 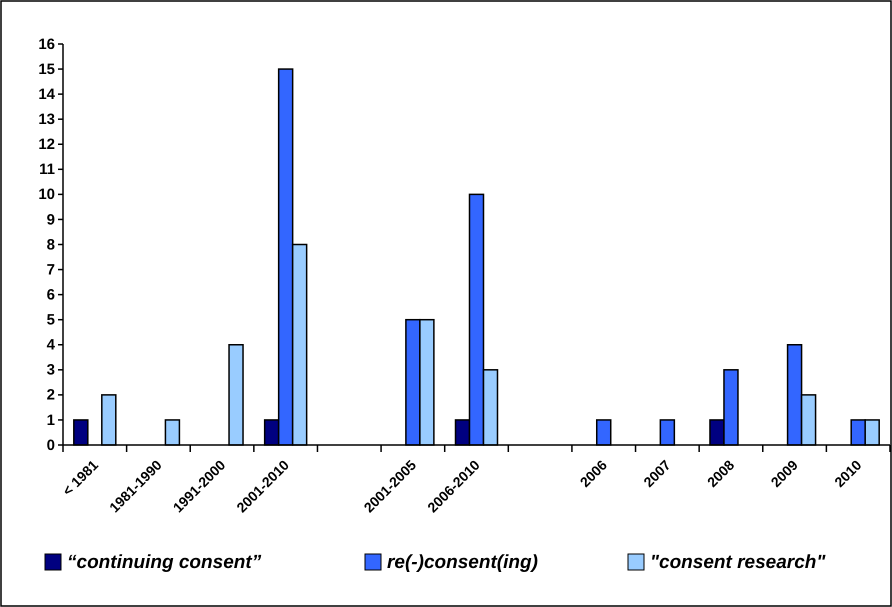 I want to click on y-tick-label: 3, so click(x=50, y=370).